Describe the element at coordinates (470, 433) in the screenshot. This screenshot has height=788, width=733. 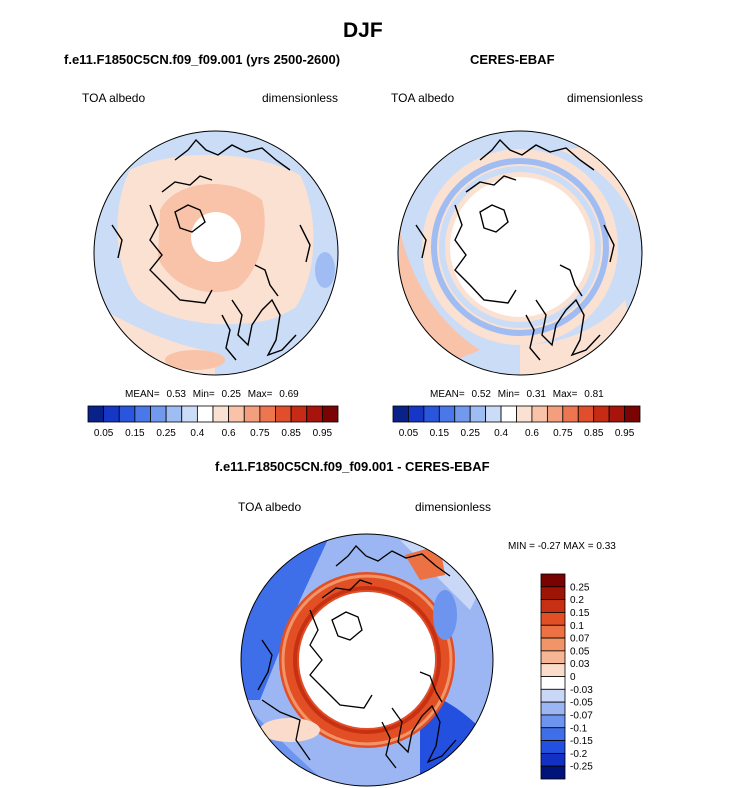
I see `obs-colorbar-tick-label: 0.25` at that location.